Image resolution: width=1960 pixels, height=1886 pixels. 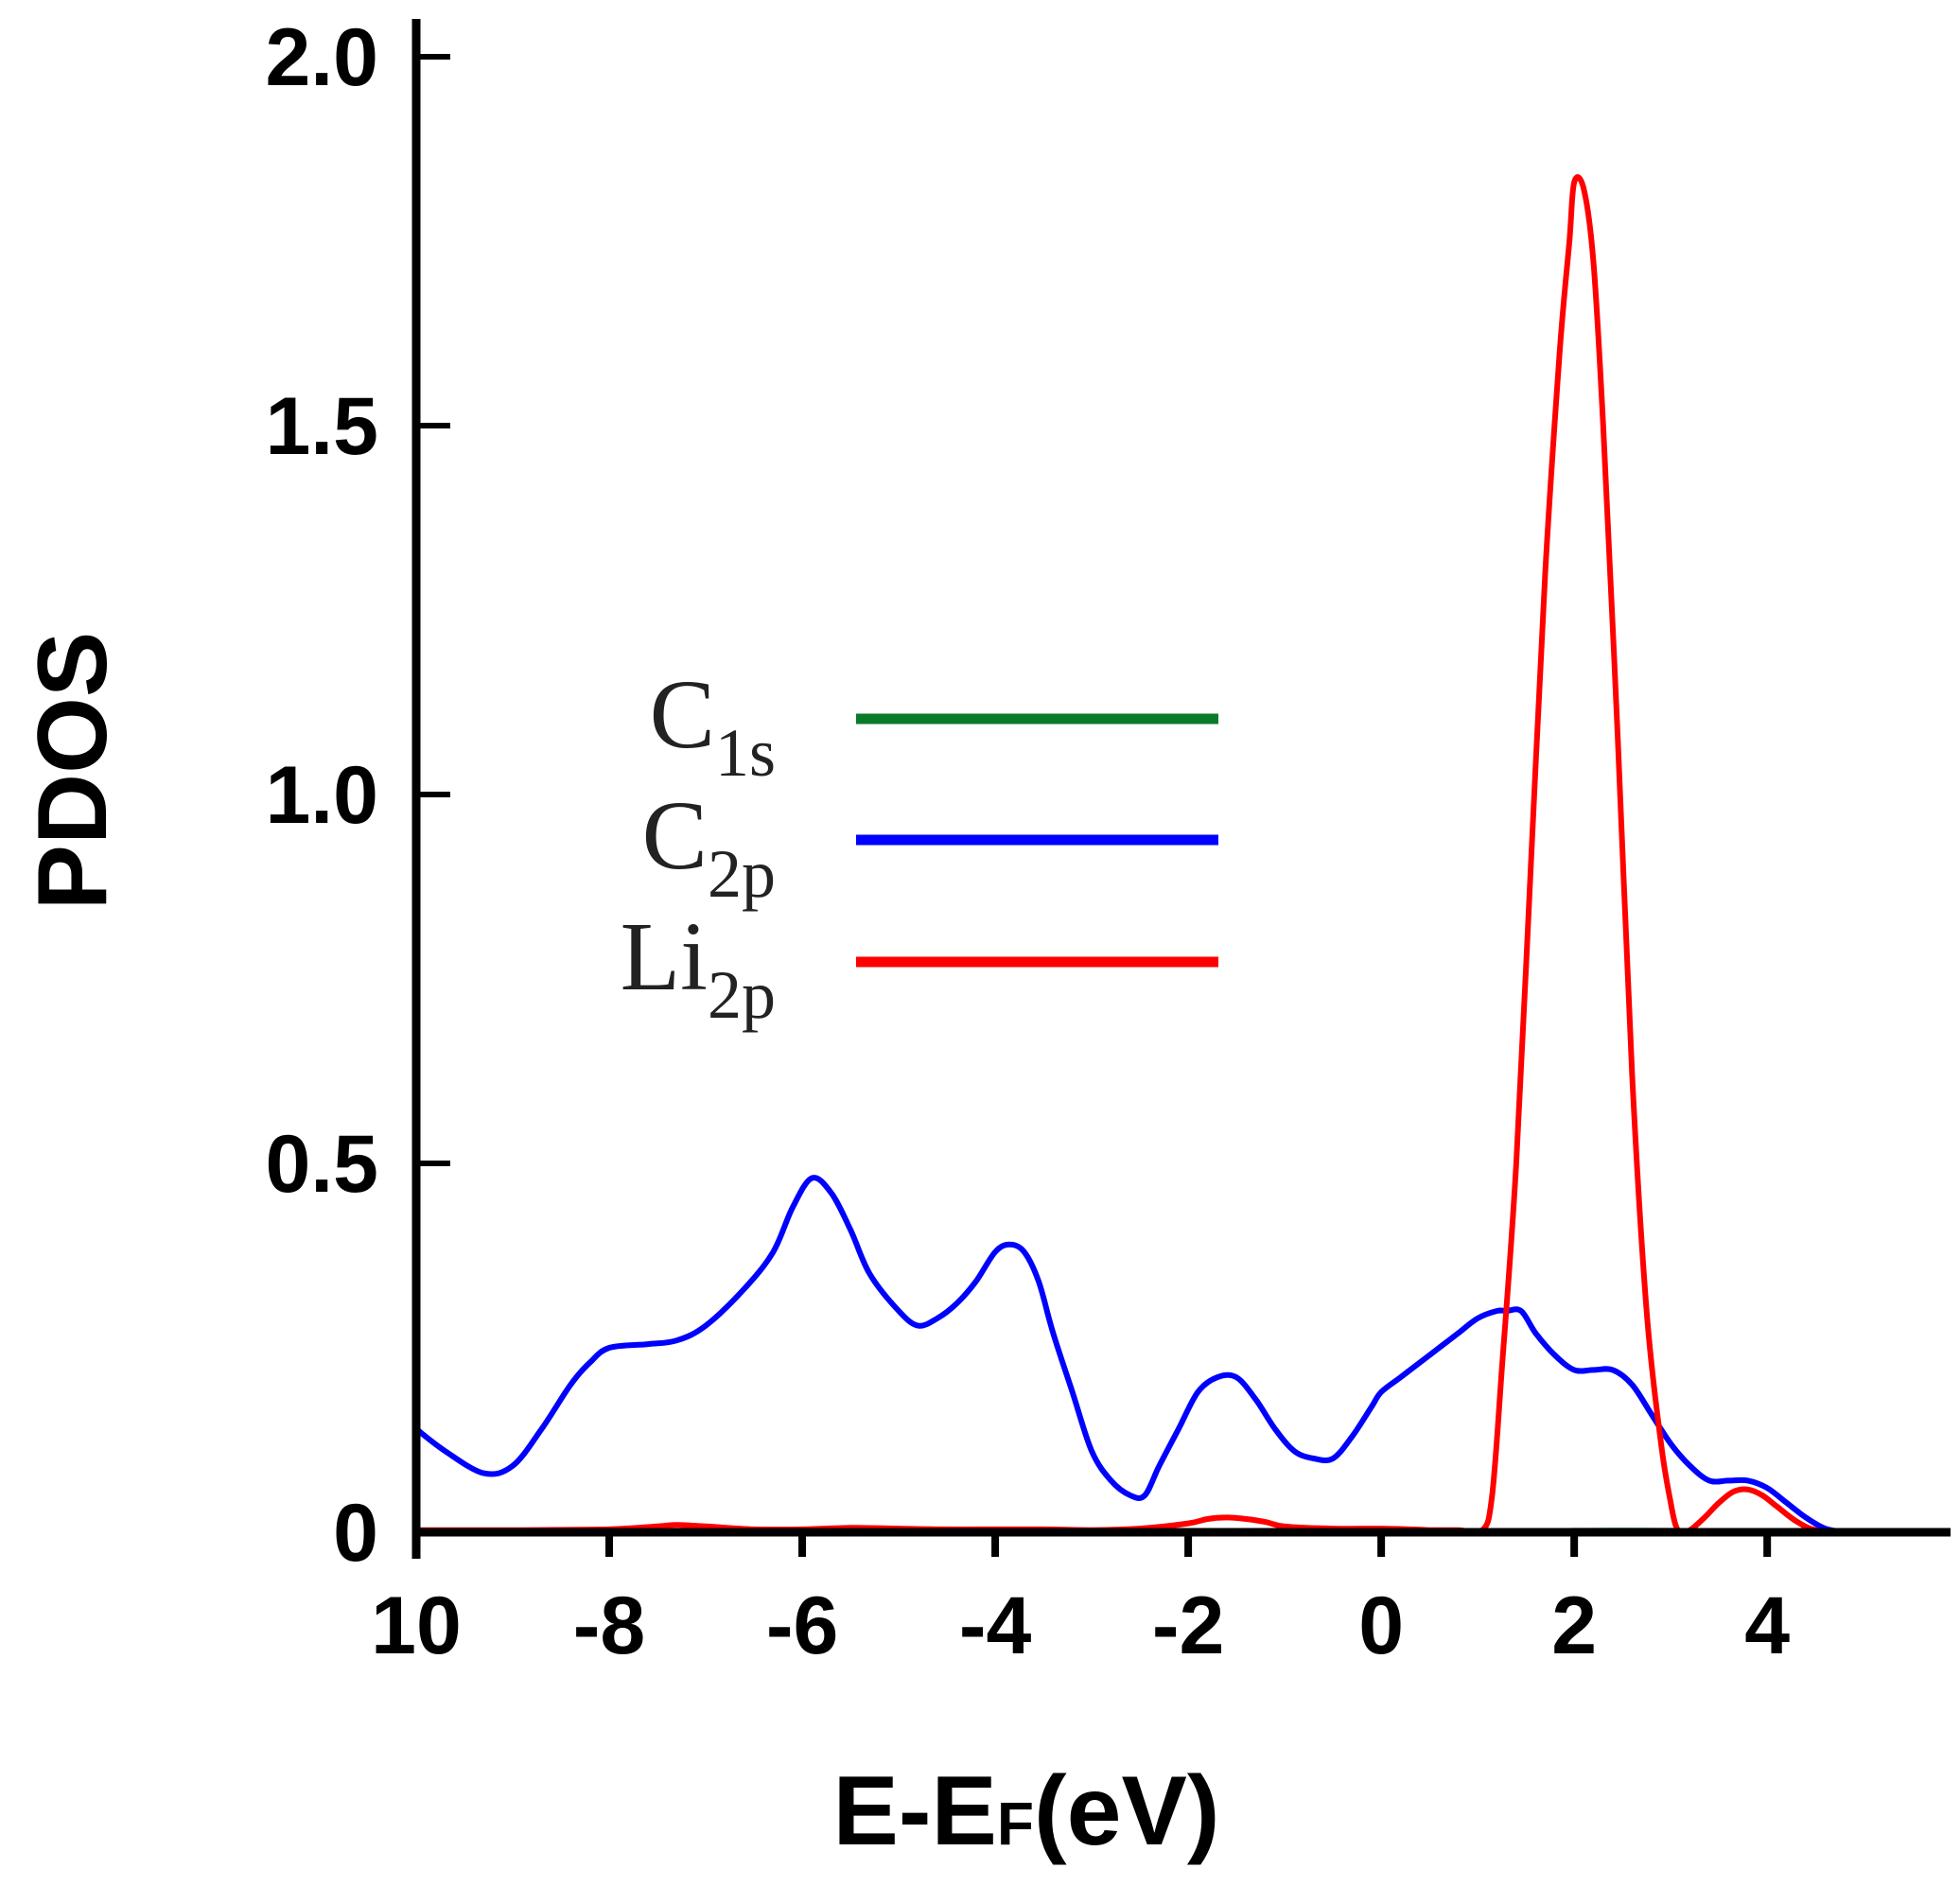 I want to click on svg-text: C2p, so click(x=709, y=846).